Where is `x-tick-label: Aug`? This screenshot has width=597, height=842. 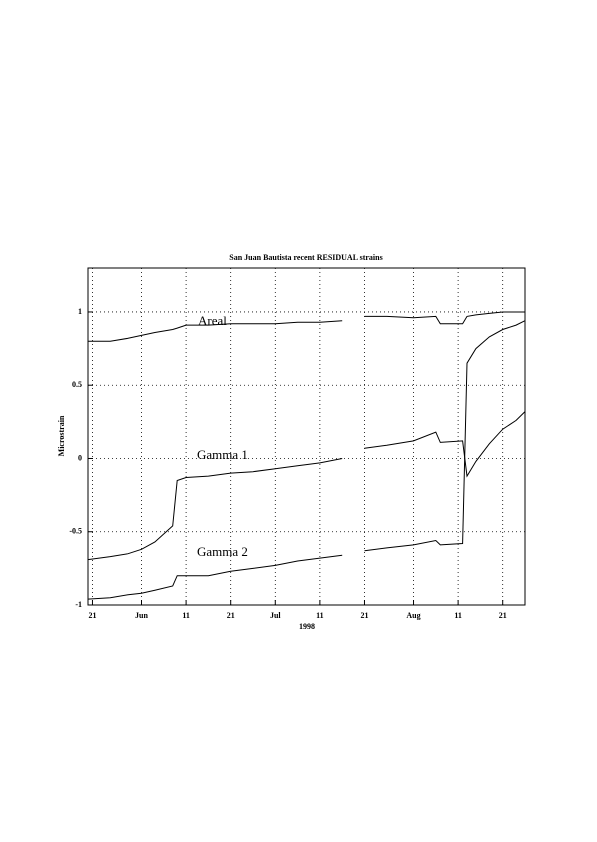
x-tick-label: Aug is located at coordinates (413, 615).